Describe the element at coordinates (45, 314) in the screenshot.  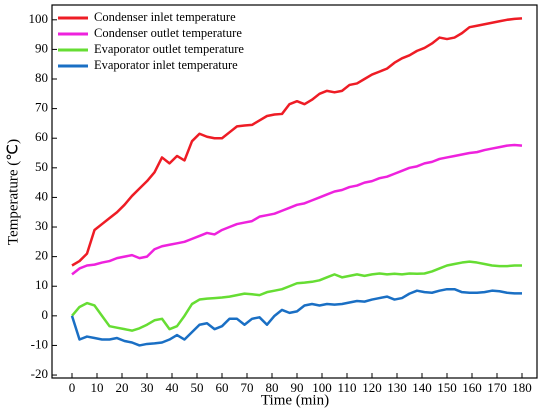
I see `y-tick-label: 0` at that location.